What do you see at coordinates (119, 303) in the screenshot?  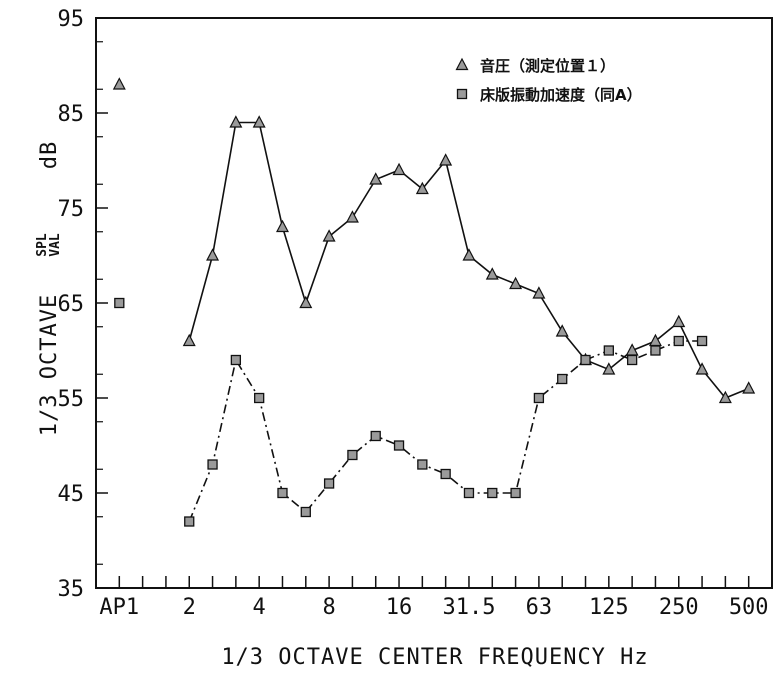 I see `series-2-ap1-point` at bounding box center [119, 303].